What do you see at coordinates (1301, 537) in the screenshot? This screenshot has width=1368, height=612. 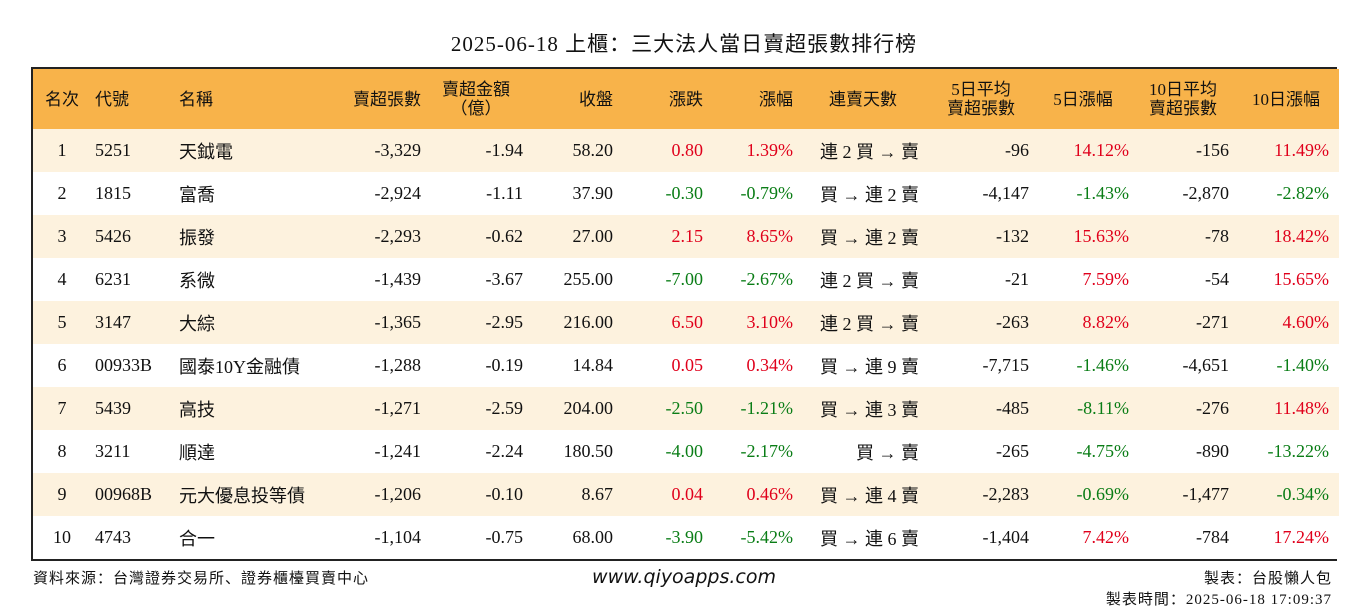 I see `cell-pct10: 17.24%` at bounding box center [1301, 537].